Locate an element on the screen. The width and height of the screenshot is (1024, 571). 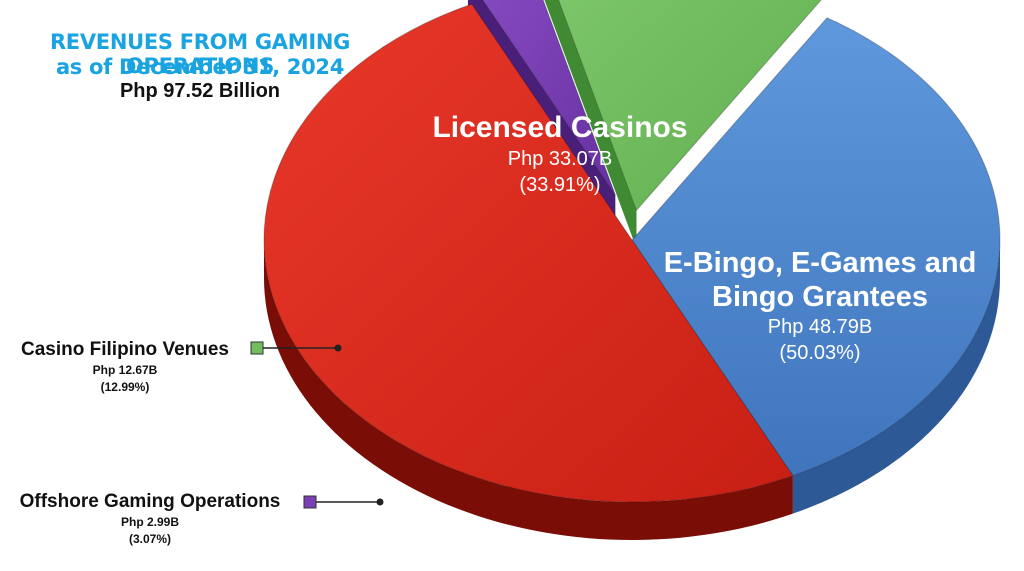
slice-percent: (50.03%) is located at coordinates (820, 353).